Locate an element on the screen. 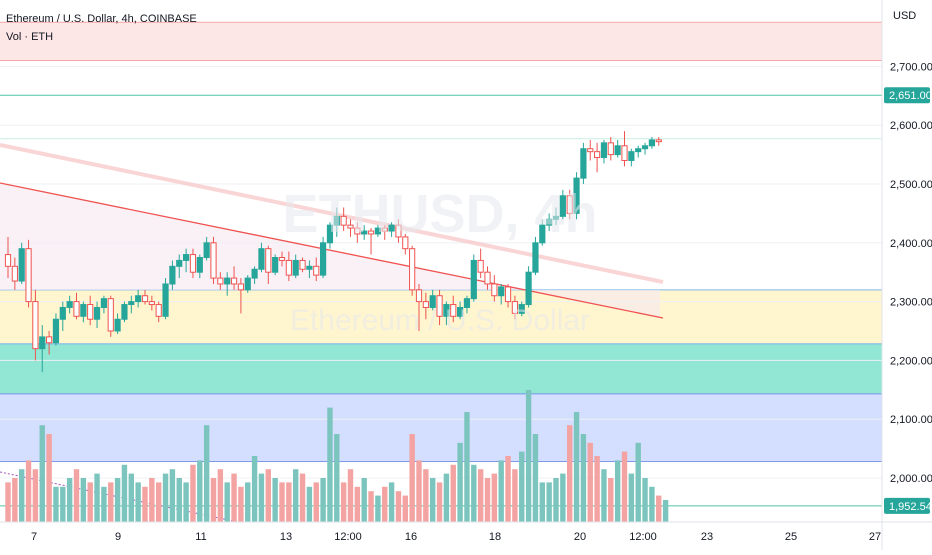 This screenshot has height=555, width=932. symbol-title: Ethereum / U.S. Dollar, 4h, COINBASE is located at coordinates (101, 19).